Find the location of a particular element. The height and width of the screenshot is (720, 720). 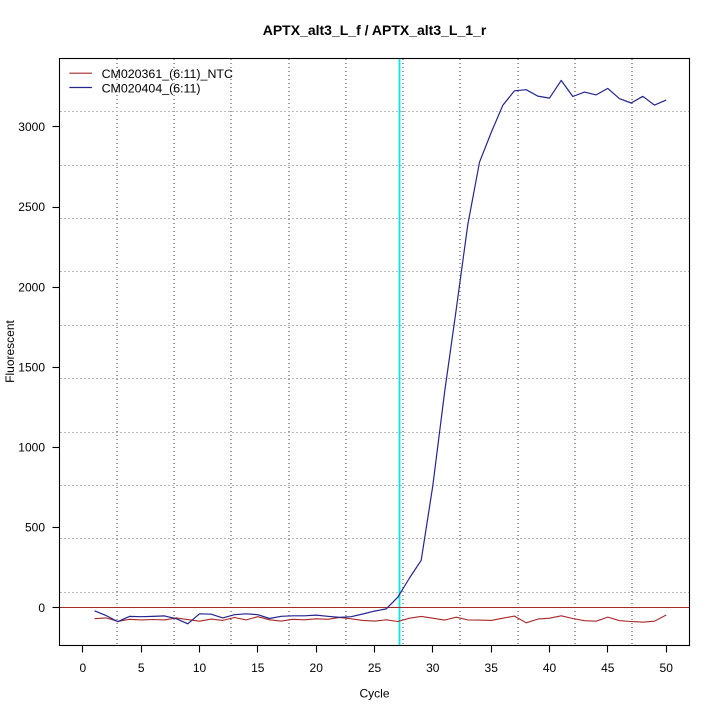

svg-text: 1000 is located at coordinates (31, 448).